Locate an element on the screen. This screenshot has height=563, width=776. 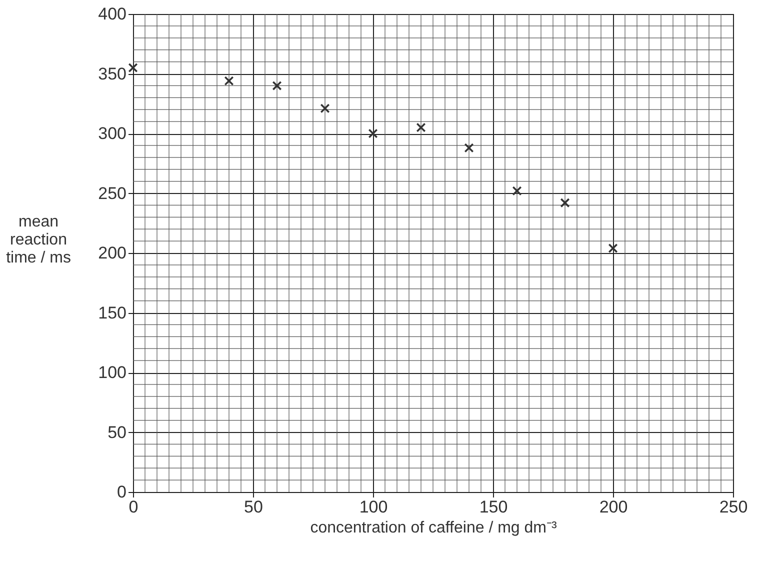
x-tick-label: 200 is located at coordinates (613, 507).